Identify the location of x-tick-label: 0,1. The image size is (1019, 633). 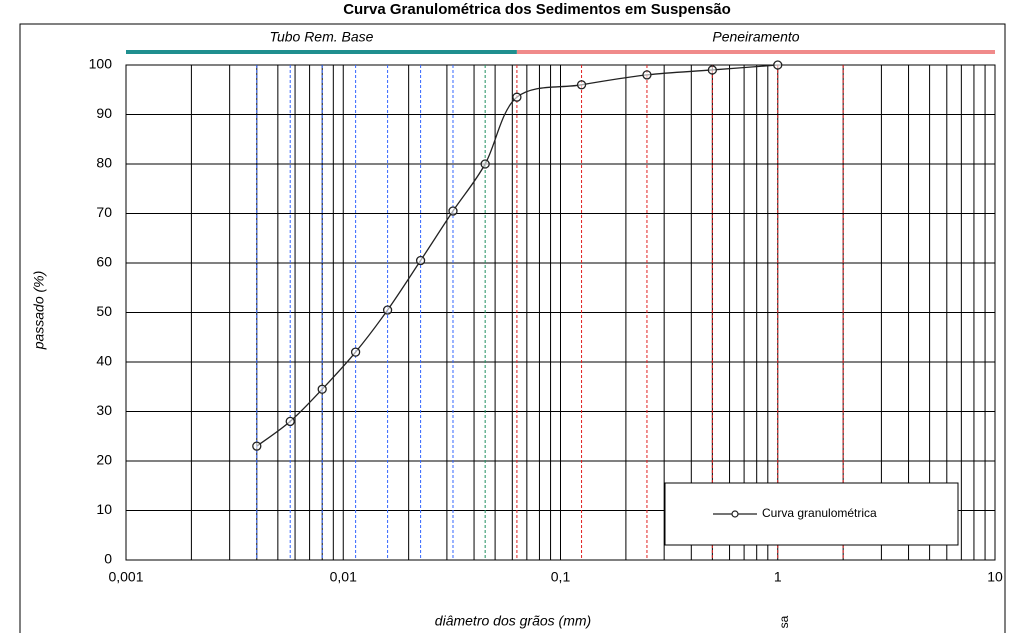
(561, 577).